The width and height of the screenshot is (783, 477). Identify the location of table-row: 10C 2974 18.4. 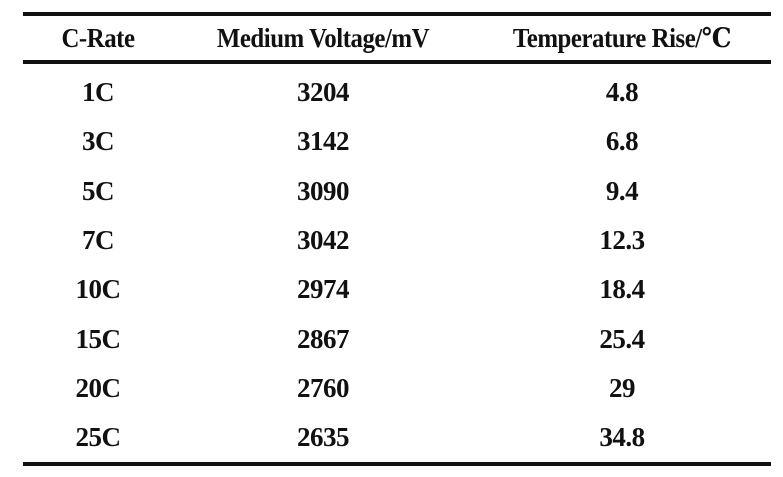
(397, 289).